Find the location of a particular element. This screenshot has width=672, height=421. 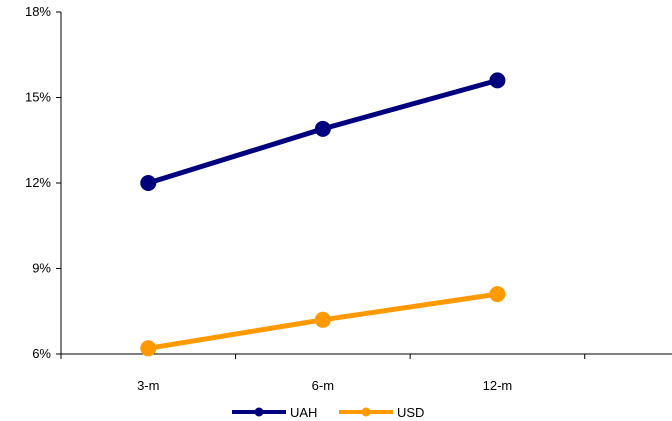

y-tick-label: 12% is located at coordinates (38, 182).